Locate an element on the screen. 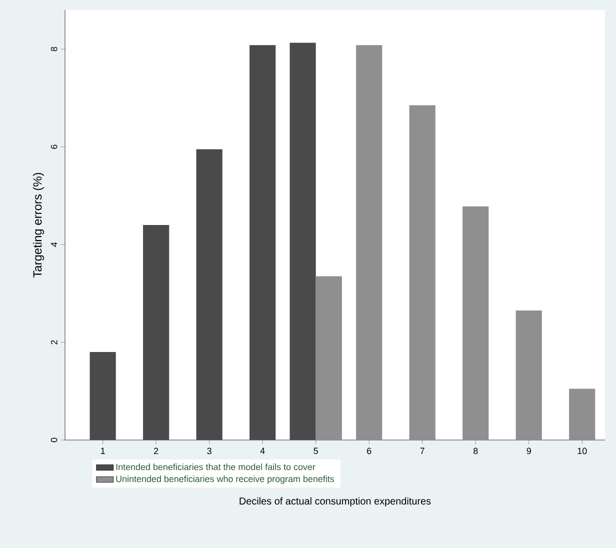 This screenshot has height=548, width=616. y-tick-label: 0 is located at coordinates (54, 440).